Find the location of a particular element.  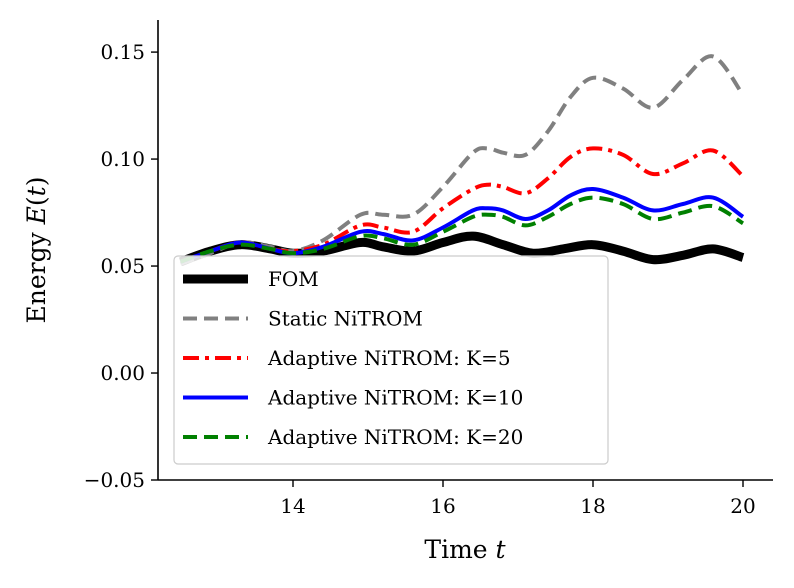

y-tick-label: 0.10 is located at coordinates (122, 159).